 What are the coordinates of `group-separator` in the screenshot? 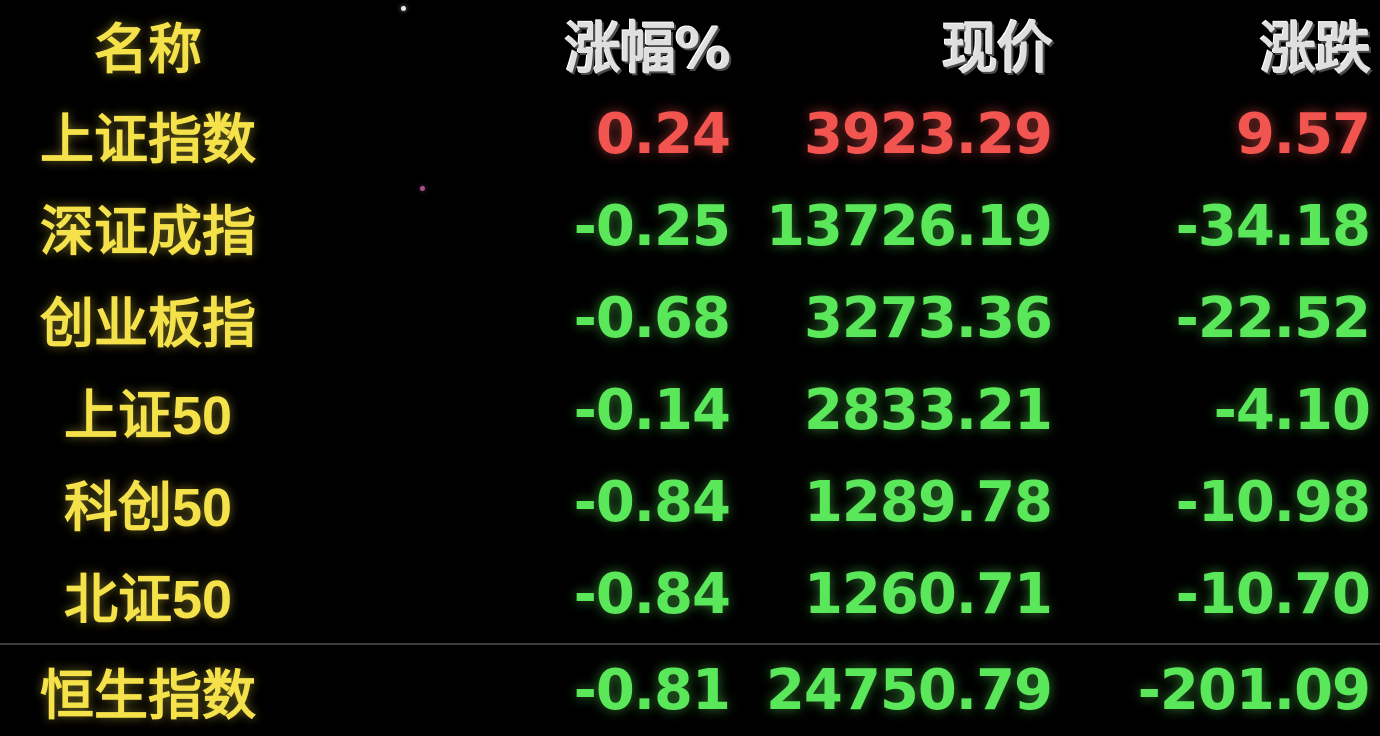 It's located at (690, 644).